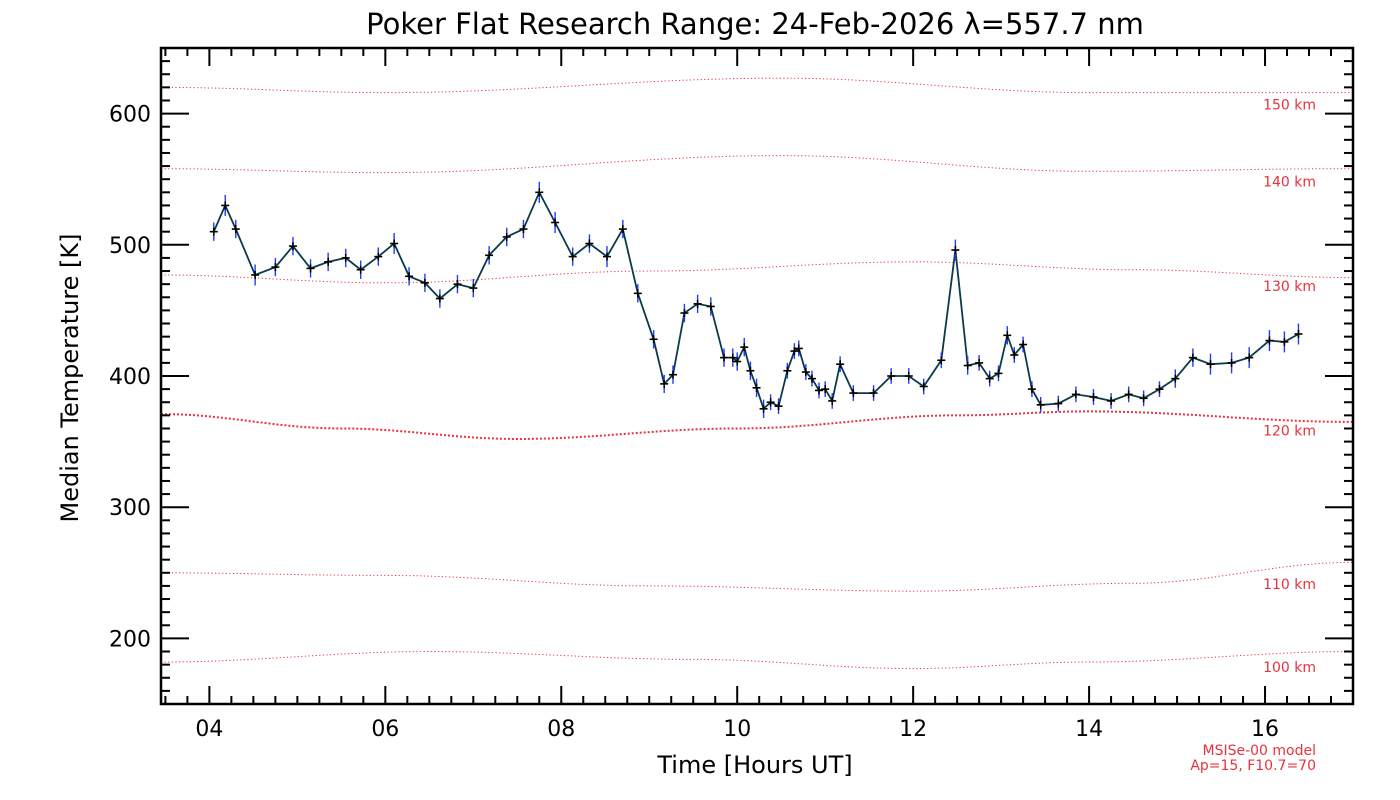  Describe the element at coordinates (1289, 106) in the screenshot. I see `altitude-label: 150 km` at that location.